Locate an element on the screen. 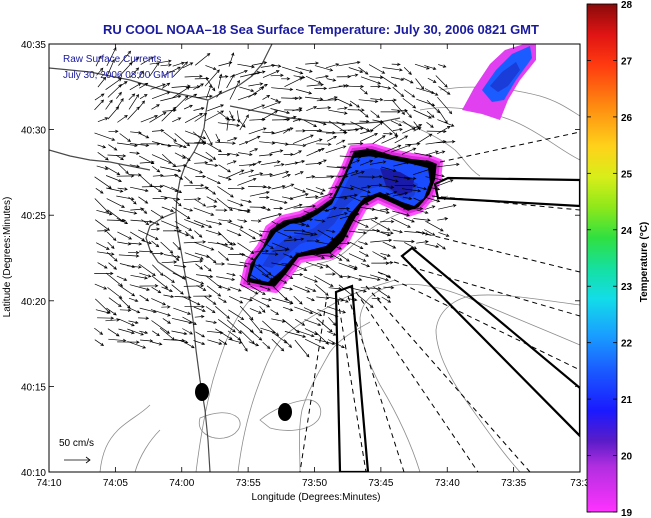 This screenshot has height=518, width=651. colorbar-tick-label: 22 is located at coordinates (627, 344).